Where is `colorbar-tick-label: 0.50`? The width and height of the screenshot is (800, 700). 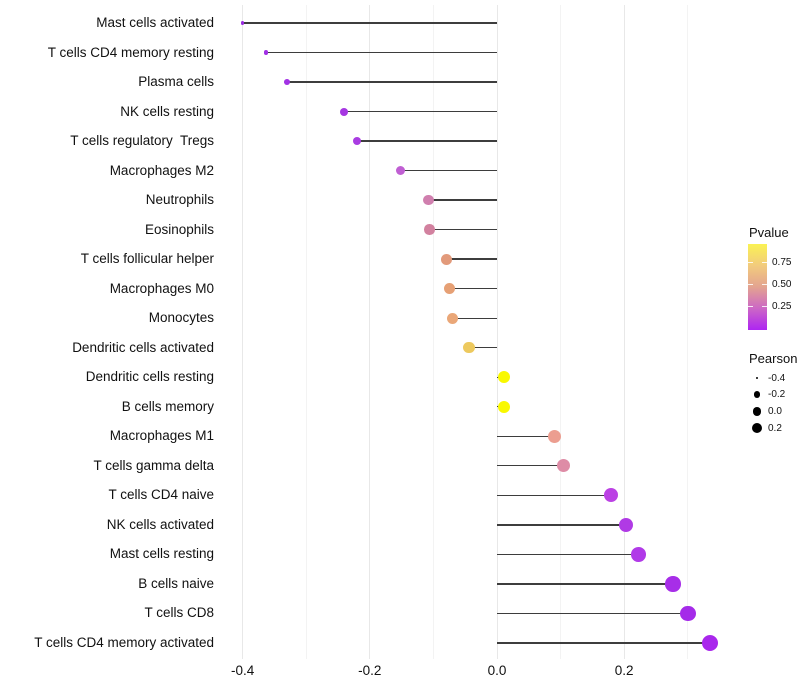
colorbar-tick-label: 0.50 is located at coordinates (782, 285).